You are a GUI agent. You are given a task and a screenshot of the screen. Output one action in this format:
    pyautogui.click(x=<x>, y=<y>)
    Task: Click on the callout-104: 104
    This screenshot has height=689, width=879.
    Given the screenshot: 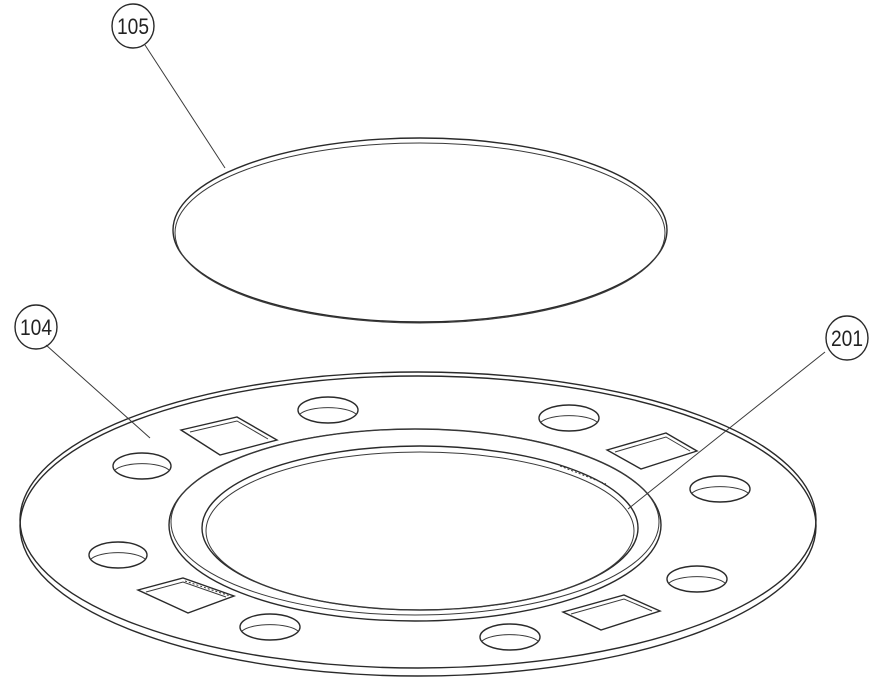 What is the action you would take?
    pyautogui.click(x=36, y=327)
    